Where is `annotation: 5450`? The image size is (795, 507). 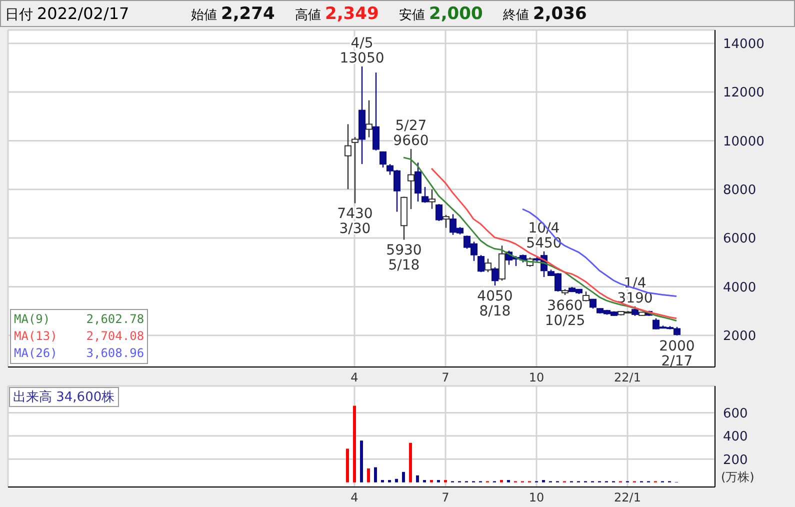
annotation: 5450 is located at coordinates (544, 243).